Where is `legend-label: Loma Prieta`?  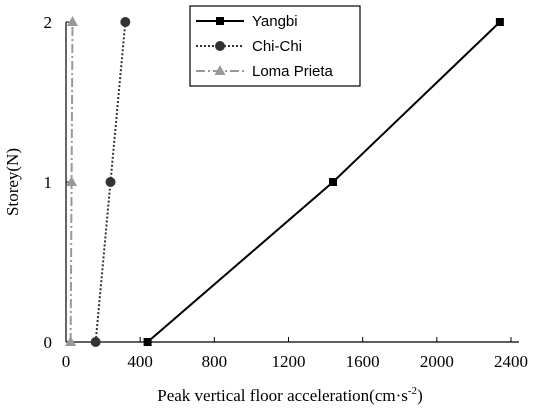 legend-label: Loma Prieta is located at coordinates (293, 71).